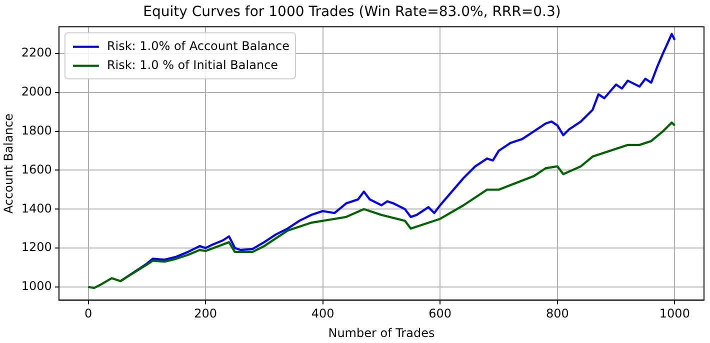 This screenshot has width=710, height=343. Describe the element at coordinates (381, 333) in the screenshot. I see `x-axis-title: Number of Trades` at that location.